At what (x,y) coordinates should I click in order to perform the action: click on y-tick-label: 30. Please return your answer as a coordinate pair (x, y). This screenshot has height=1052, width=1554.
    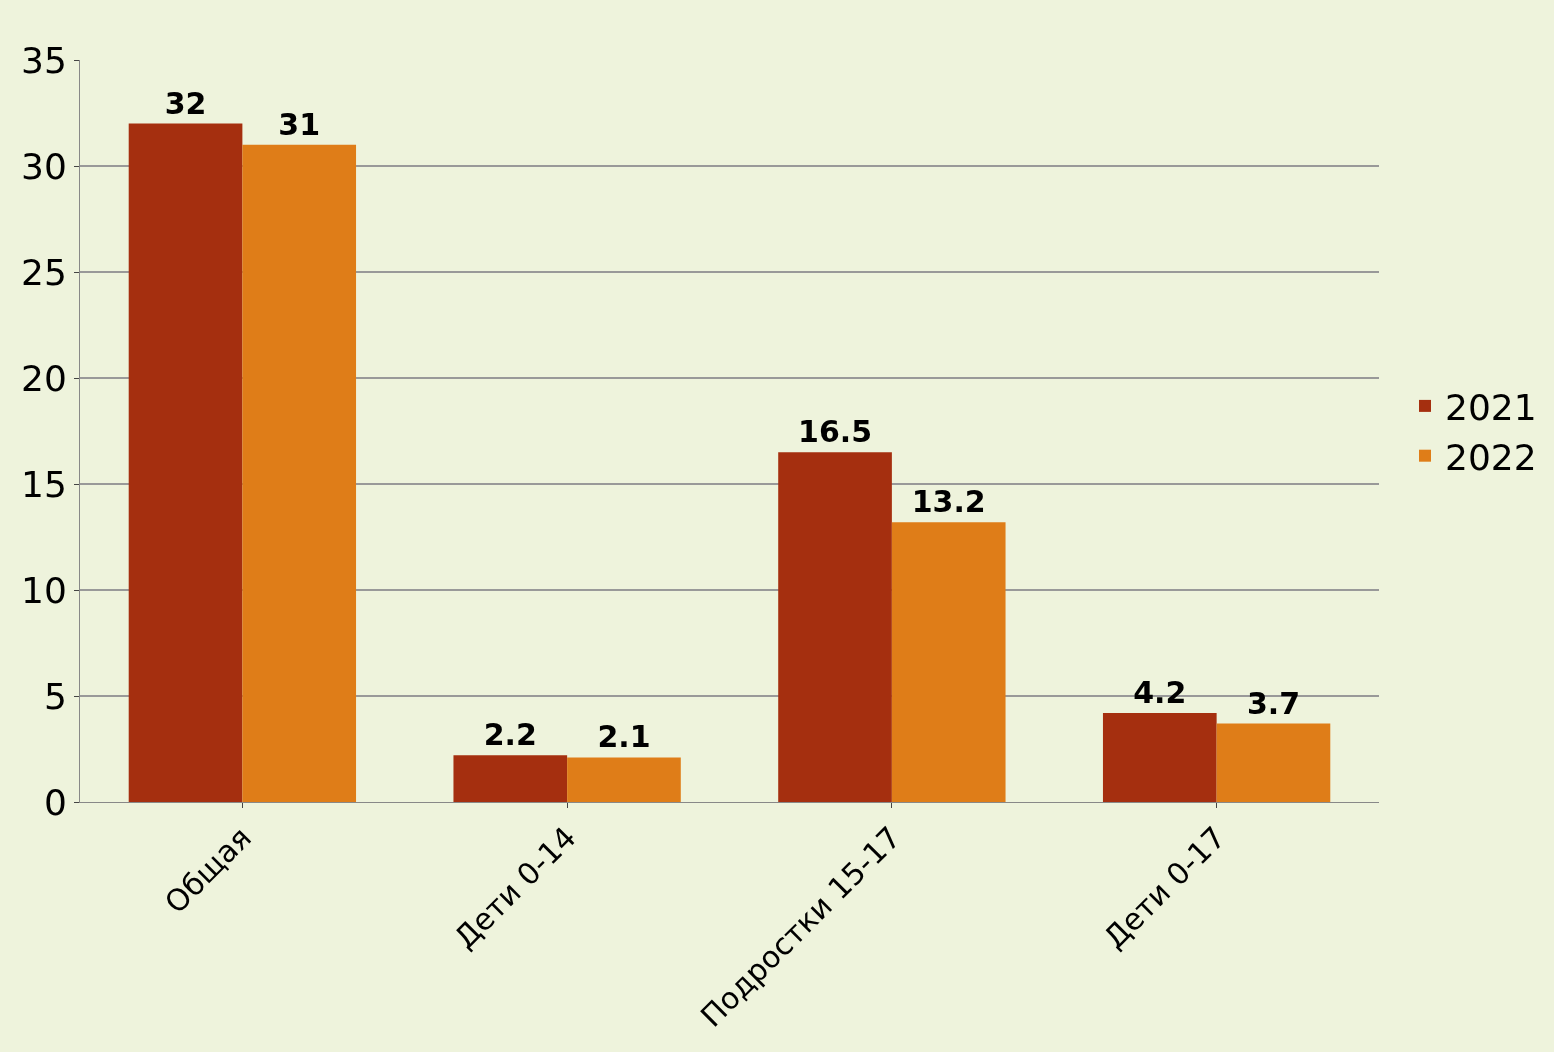
    Looking at the image, I should click on (43, 166).